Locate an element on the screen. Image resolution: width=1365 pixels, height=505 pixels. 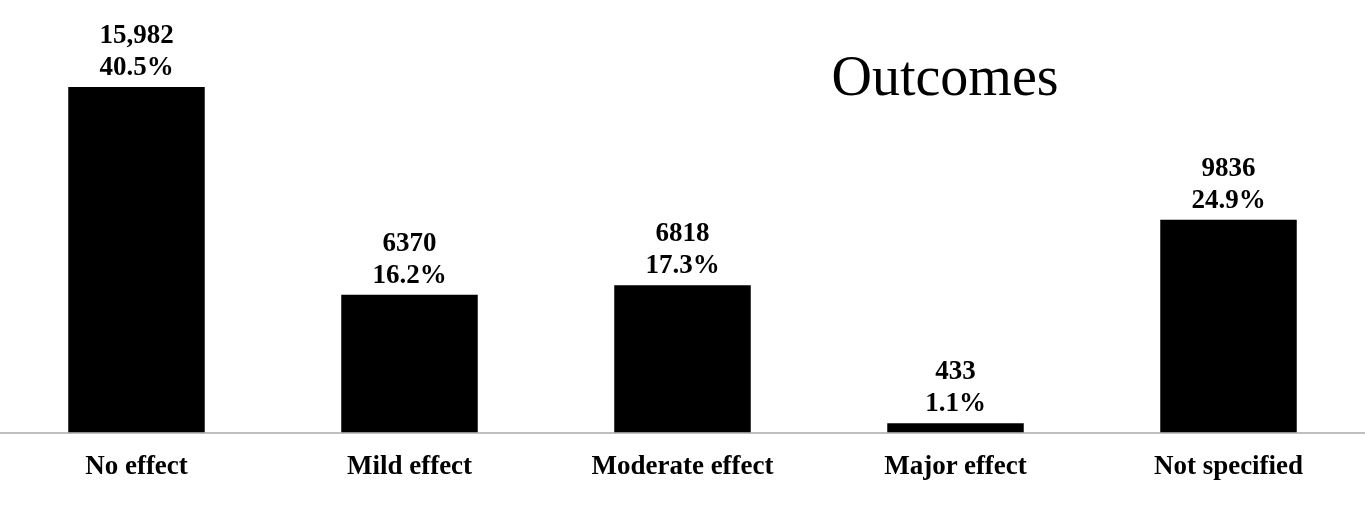
x-tick-label: Major effect is located at coordinates (955, 464).